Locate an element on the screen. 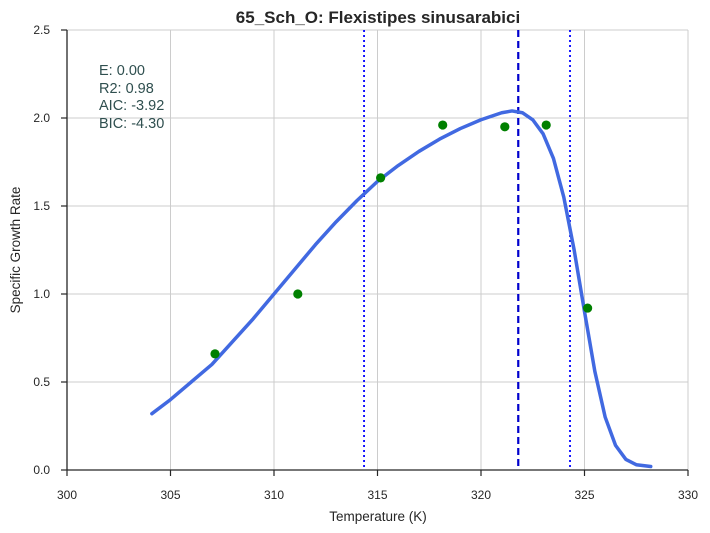  x-axis-label: Temperature (K) is located at coordinates (378, 516).